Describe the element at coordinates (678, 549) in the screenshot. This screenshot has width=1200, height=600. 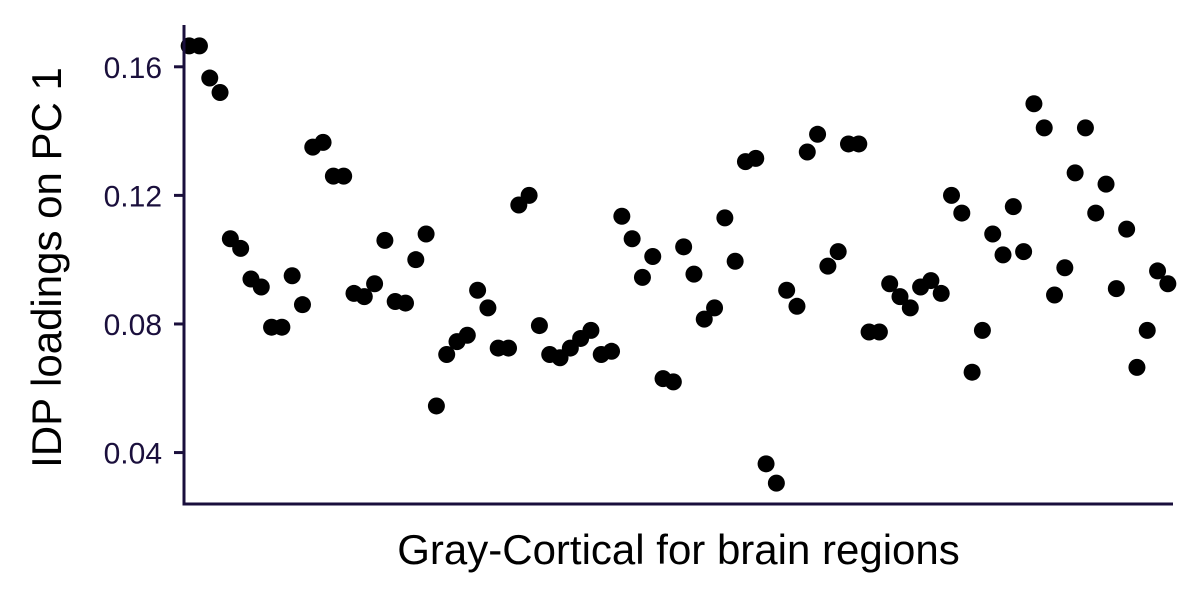
I see `x-axis-title: Gray-Cortical for brain regions` at that location.